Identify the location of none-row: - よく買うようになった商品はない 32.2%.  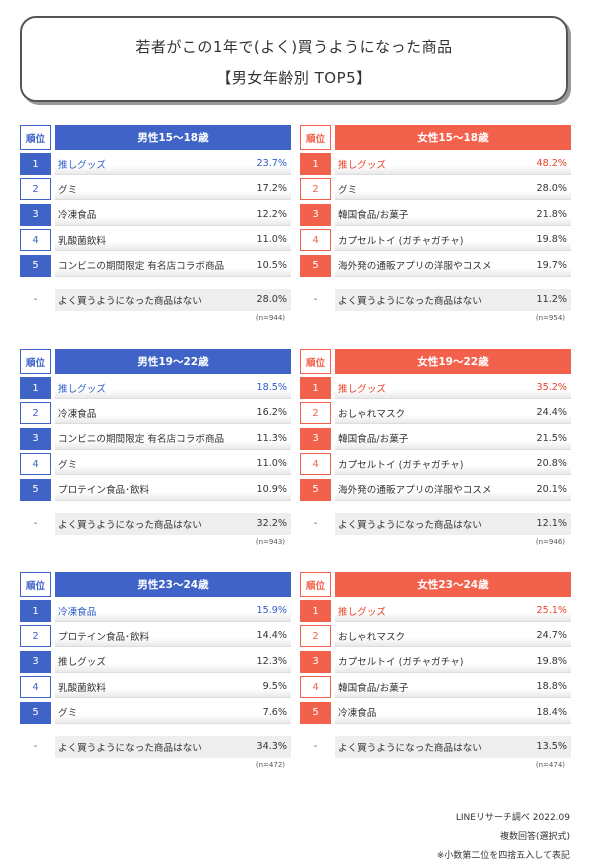
(155, 523).